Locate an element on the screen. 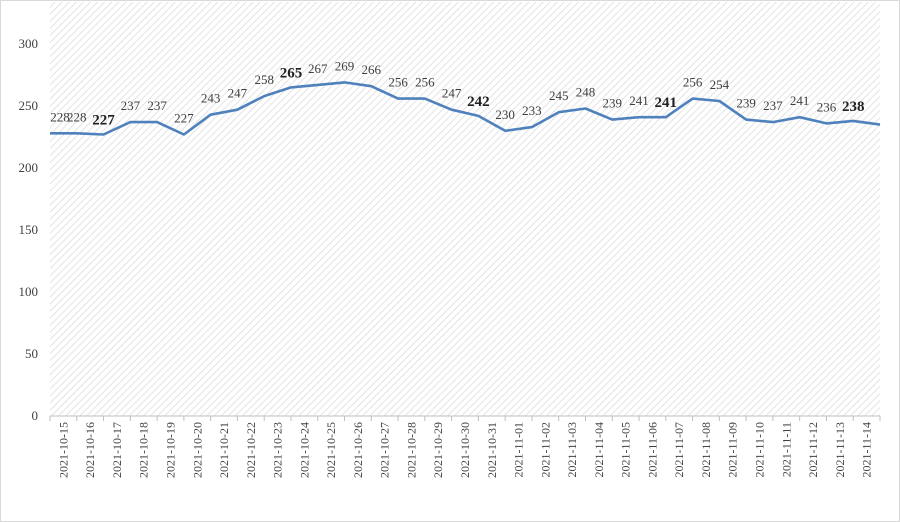 This screenshot has height=522, width=900. data-label: 269 is located at coordinates (345, 65).